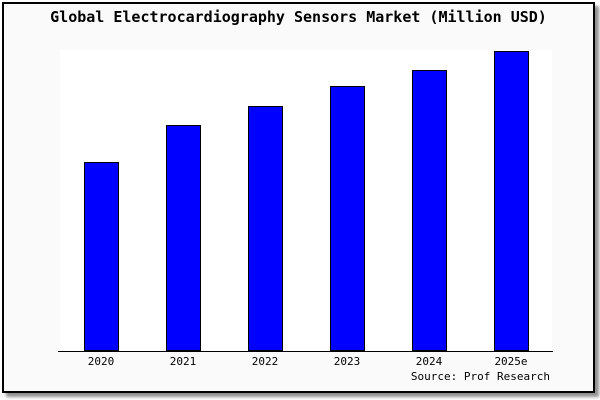 The height and width of the screenshot is (400, 600). What do you see at coordinates (429, 361) in the screenshot?
I see `x-axis-label-2024: 2024` at bounding box center [429, 361].